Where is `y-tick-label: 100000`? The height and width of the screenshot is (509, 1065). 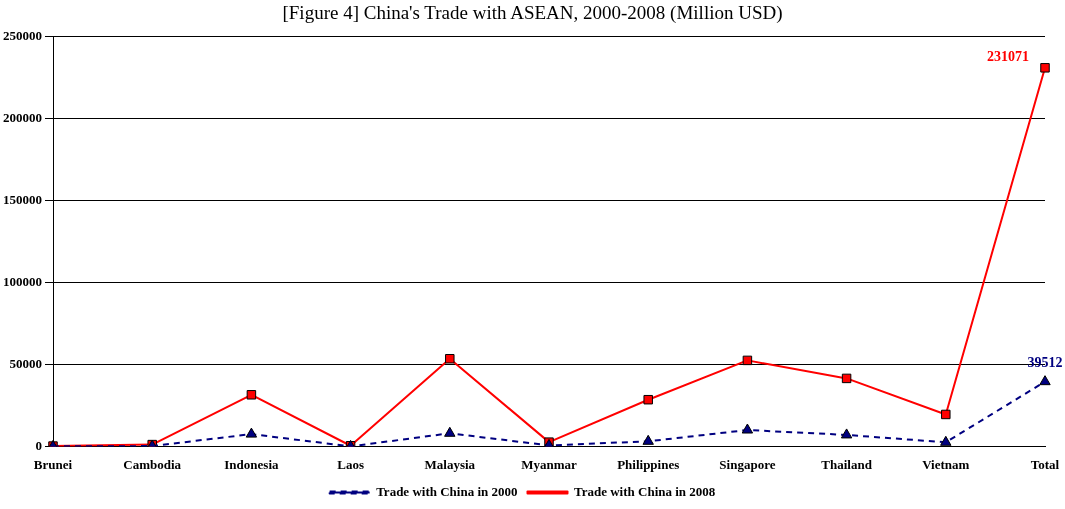 y-tick-label: 100000 is located at coordinates (22, 281).